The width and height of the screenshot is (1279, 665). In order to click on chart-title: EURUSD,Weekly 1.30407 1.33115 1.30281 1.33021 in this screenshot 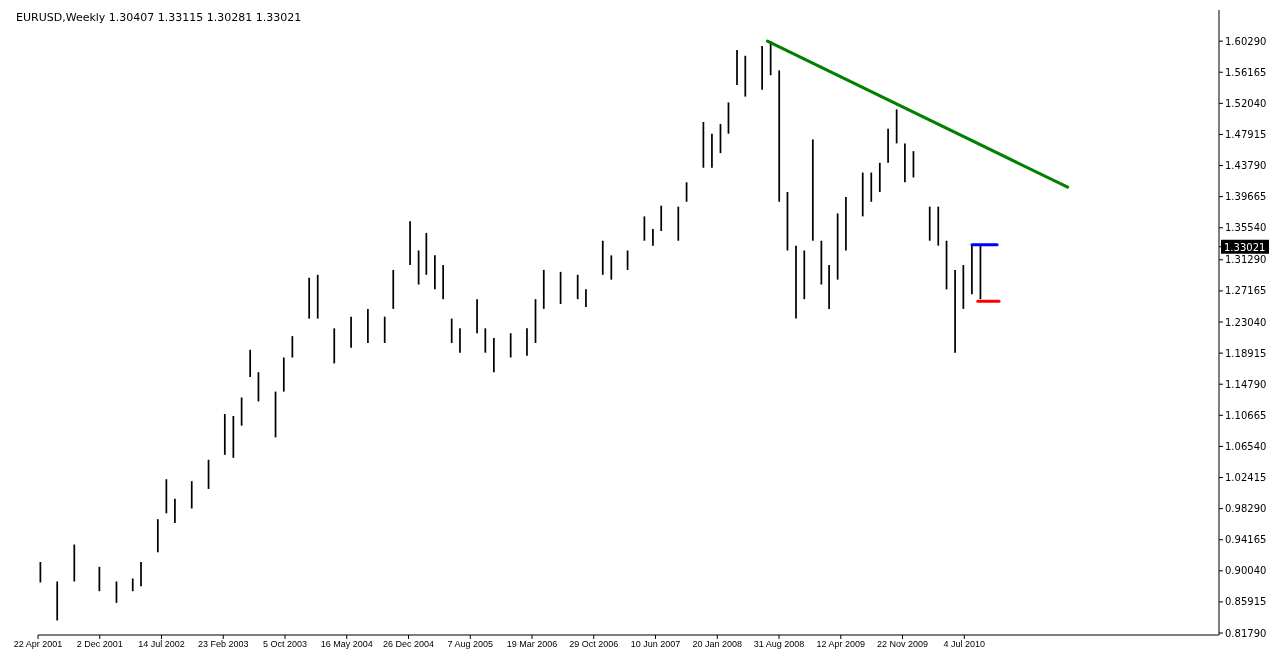, I will do `click(159, 17)`.